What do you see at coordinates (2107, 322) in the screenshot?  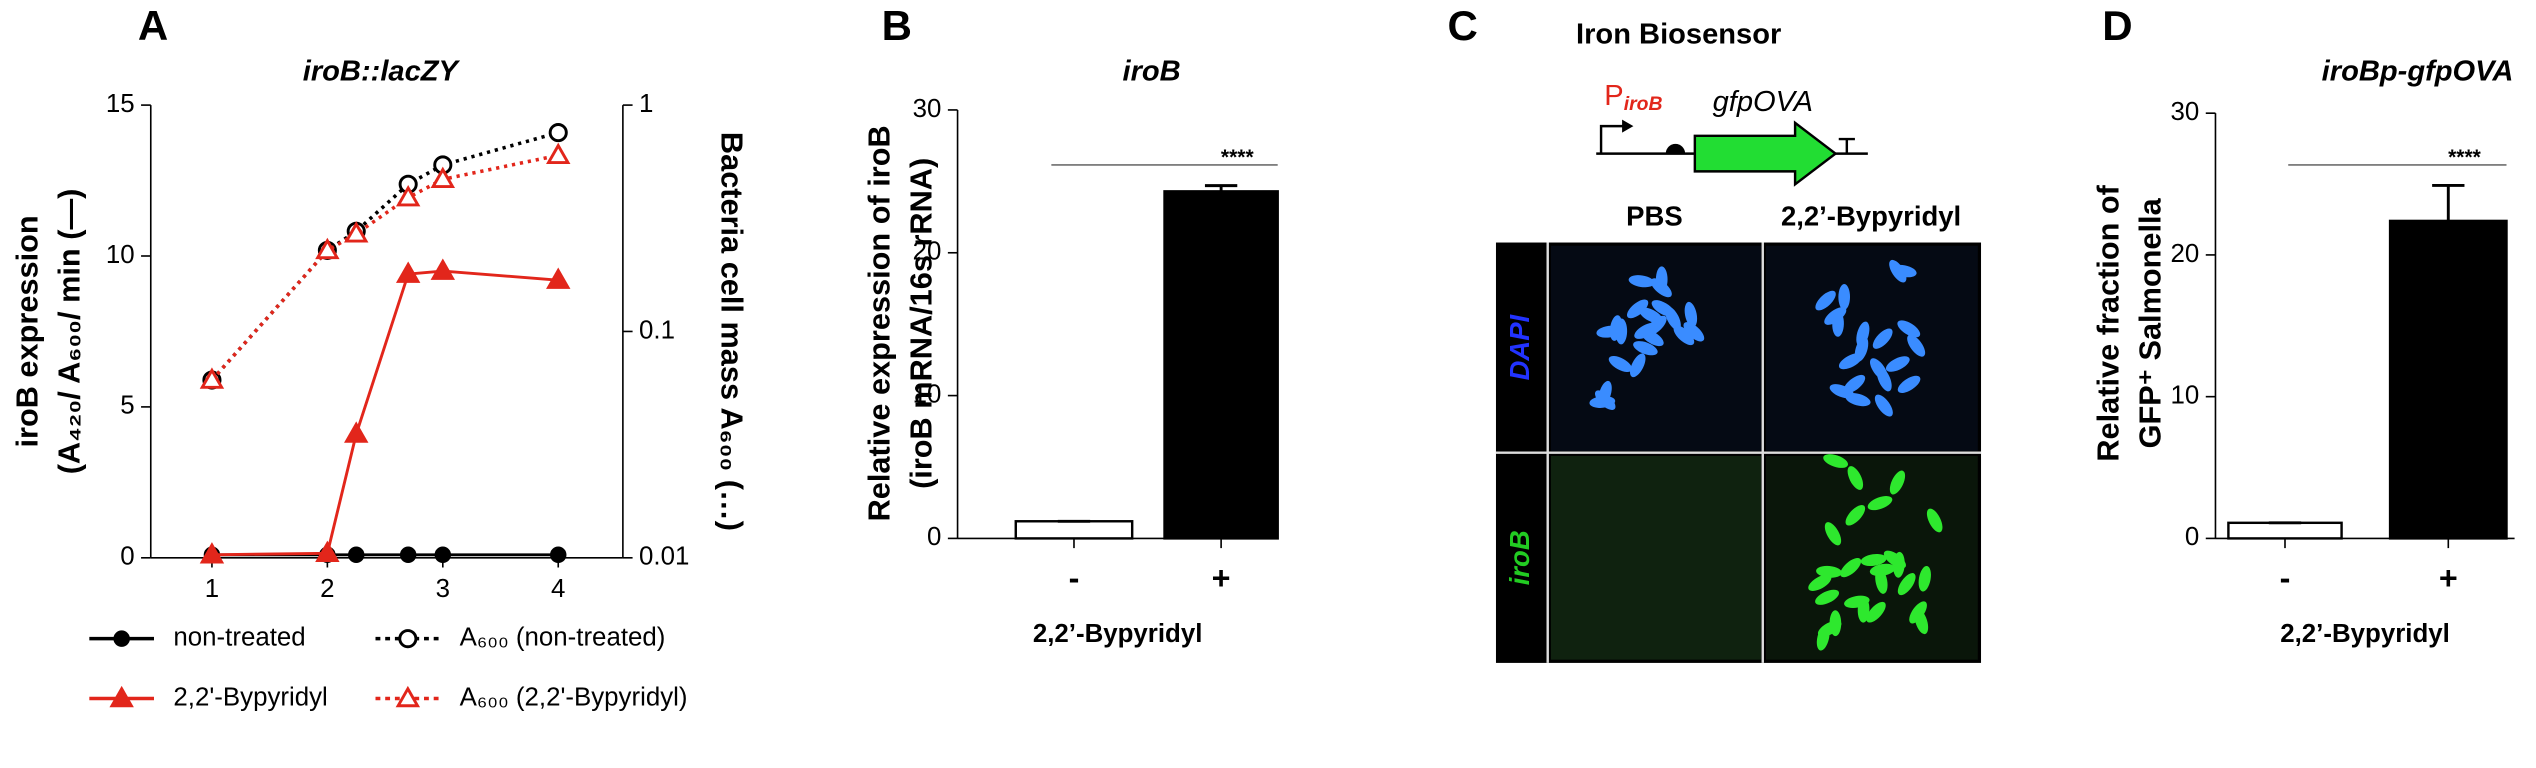 I see `y-axis-label: Relative fraction of` at bounding box center [2107, 322].